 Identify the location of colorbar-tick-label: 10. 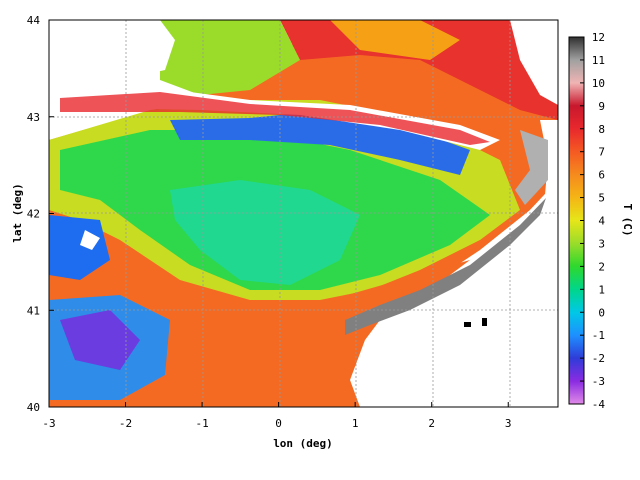
(598, 83).